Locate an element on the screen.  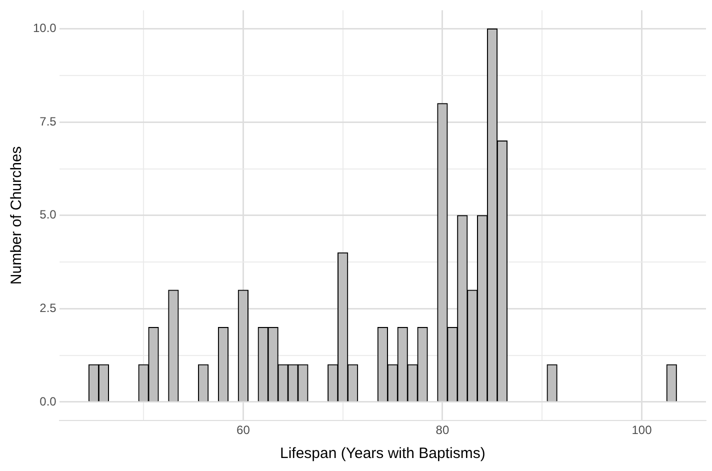
y-tick-label: 5.0 is located at coordinates (48, 215).